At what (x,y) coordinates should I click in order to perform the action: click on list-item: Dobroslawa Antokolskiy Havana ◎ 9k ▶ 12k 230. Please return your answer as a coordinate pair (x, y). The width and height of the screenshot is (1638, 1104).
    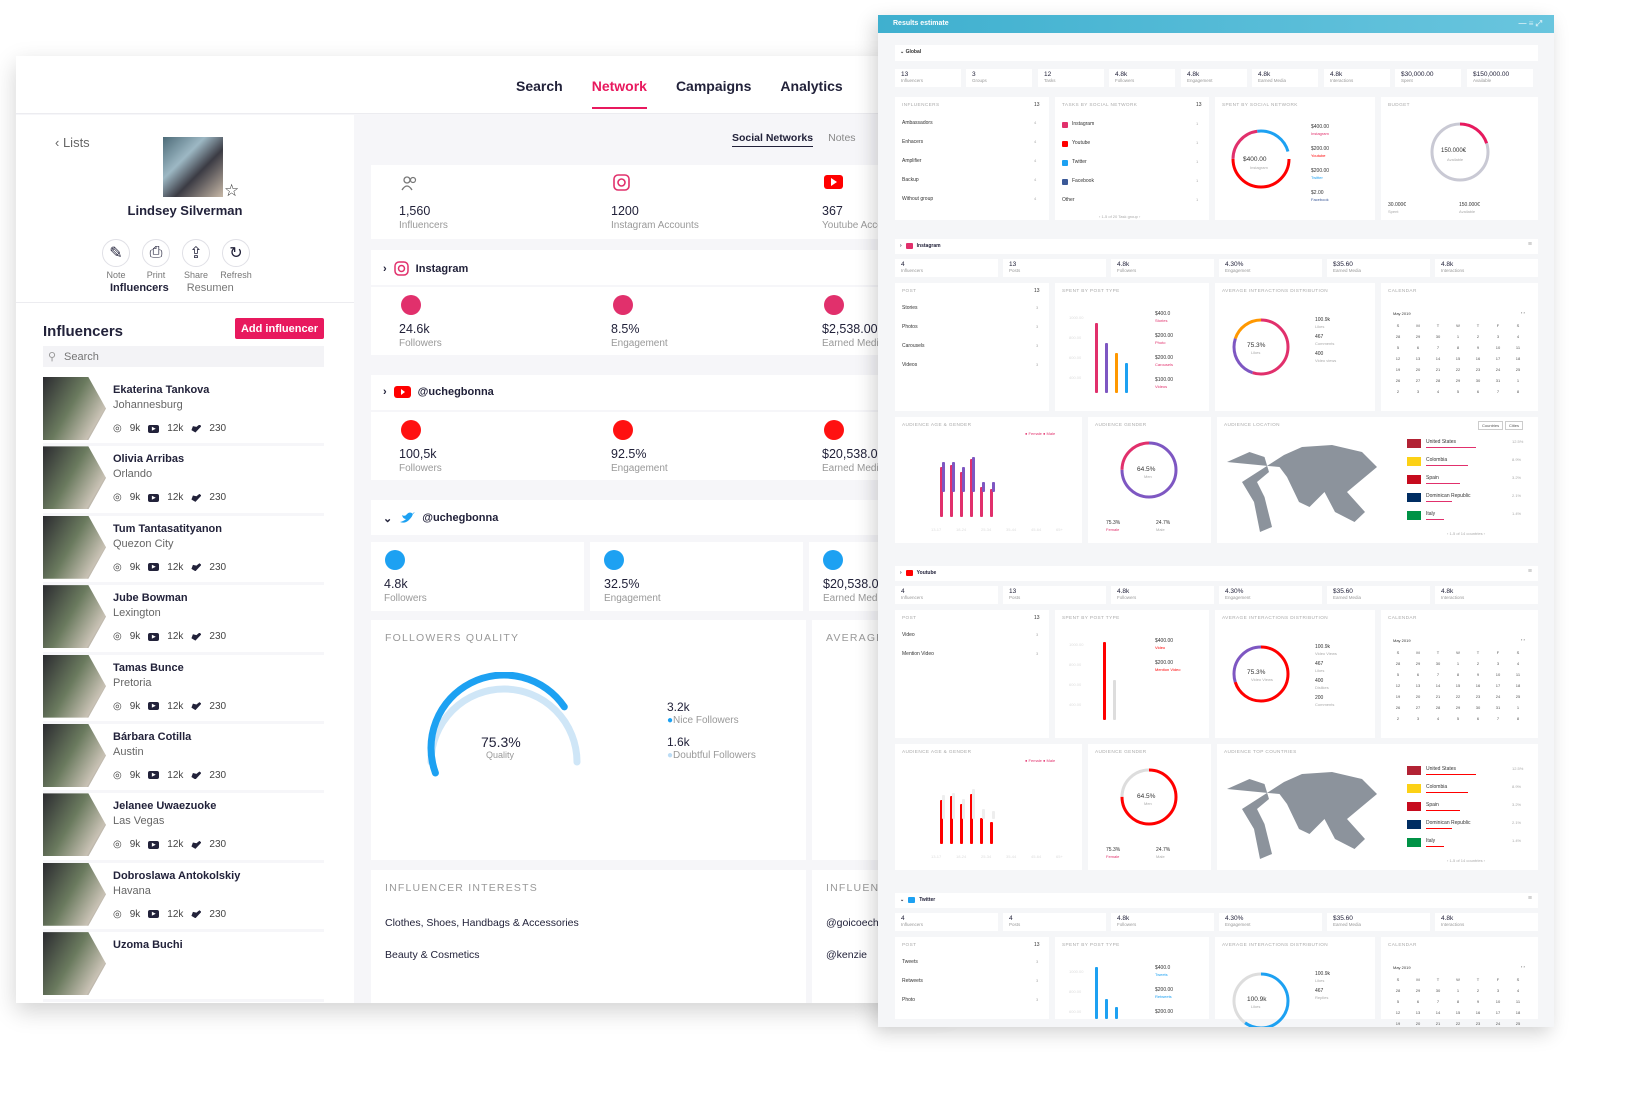
    Looking at the image, I should click on (183, 897).